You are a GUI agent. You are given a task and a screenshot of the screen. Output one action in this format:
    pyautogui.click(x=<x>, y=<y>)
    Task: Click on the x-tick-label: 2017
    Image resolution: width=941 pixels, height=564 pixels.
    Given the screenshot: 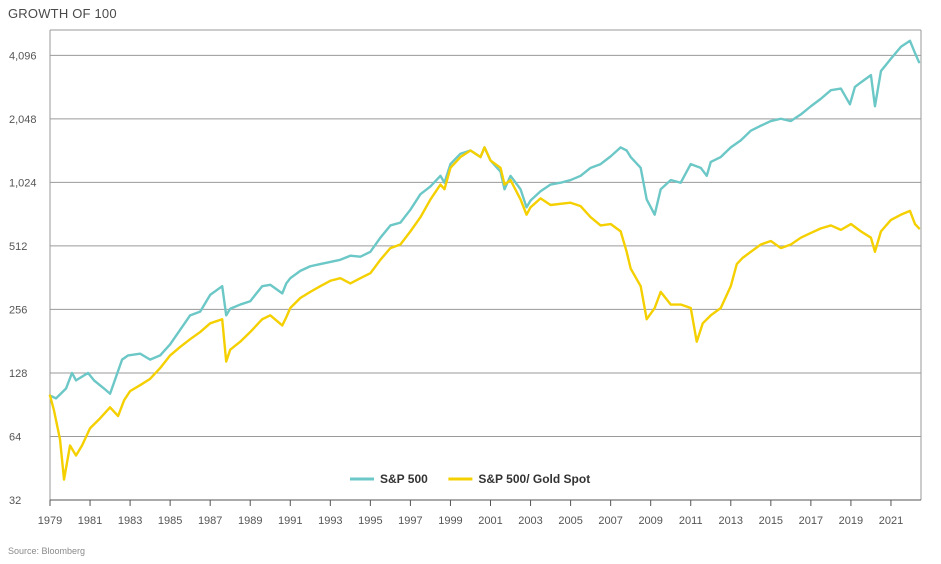 What is the action you would take?
    pyautogui.click(x=811, y=521)
    